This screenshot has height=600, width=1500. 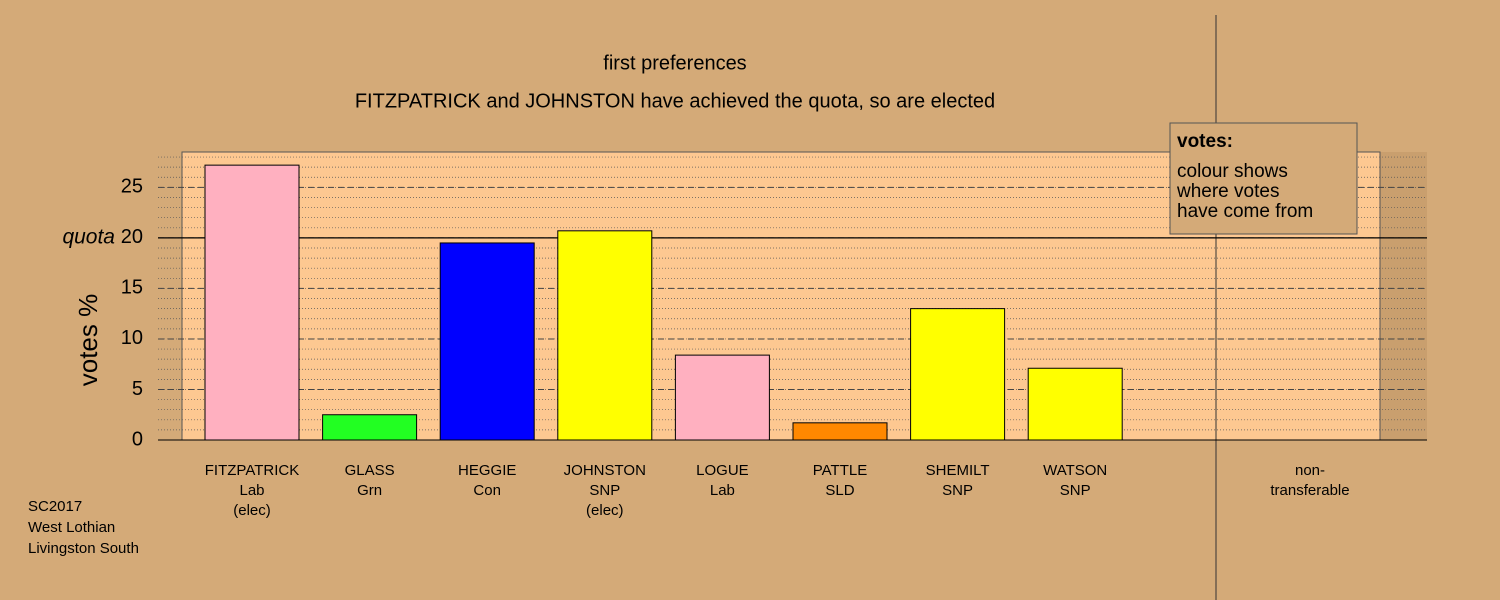 I want to click on y-tick-label: 20, so click(x=132, y=237).